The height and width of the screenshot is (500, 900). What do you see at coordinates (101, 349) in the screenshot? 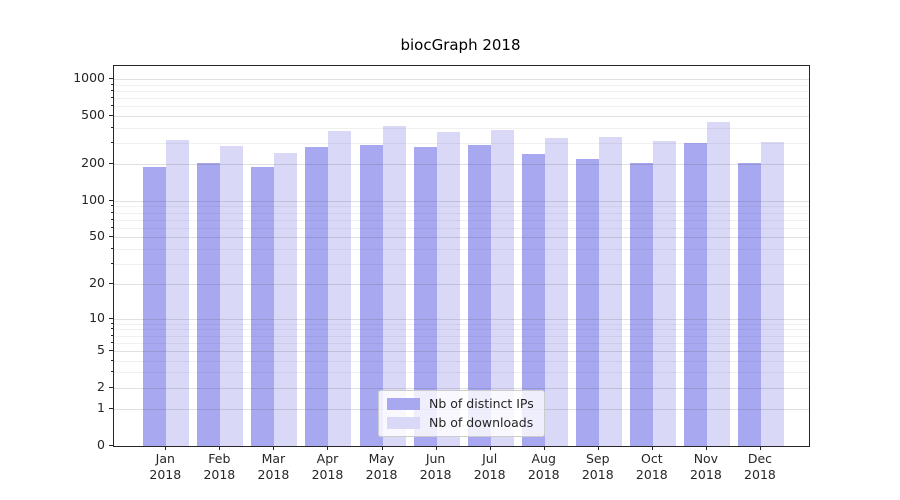
I see `y-tick-label: 5` at bounding box center [101, 349].